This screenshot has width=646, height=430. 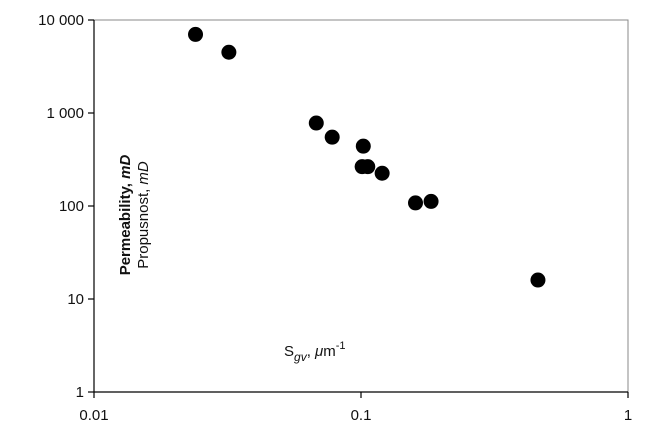 What do you see at coordinates (125, 227) in the screenshot?
I see `y-label-bold: Permeability,` at bounding box center [125, 227].